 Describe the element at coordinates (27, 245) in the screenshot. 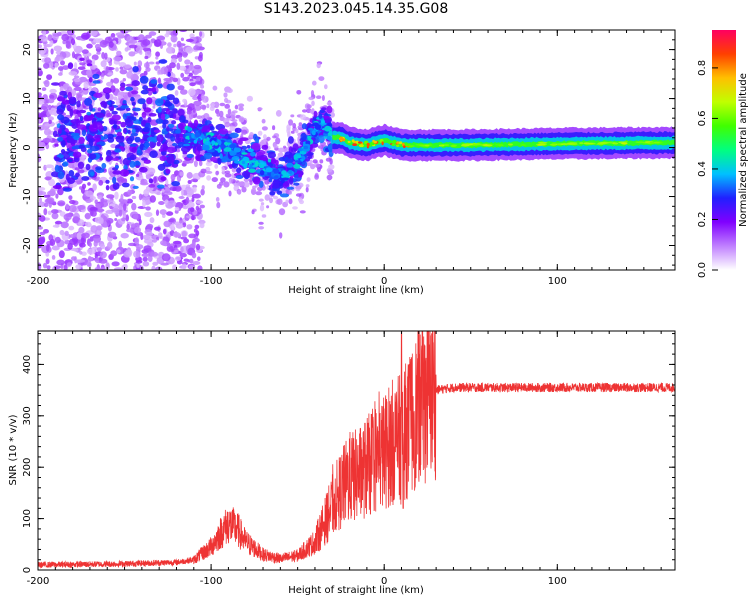

I see `spectrogram-ytick-label: -20` at that location.